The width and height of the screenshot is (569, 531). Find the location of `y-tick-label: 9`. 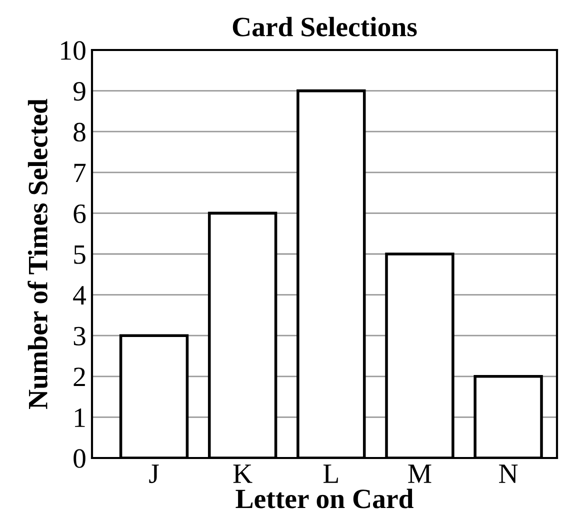

y-tick-label: 9 is located at coordinates (79, 91).